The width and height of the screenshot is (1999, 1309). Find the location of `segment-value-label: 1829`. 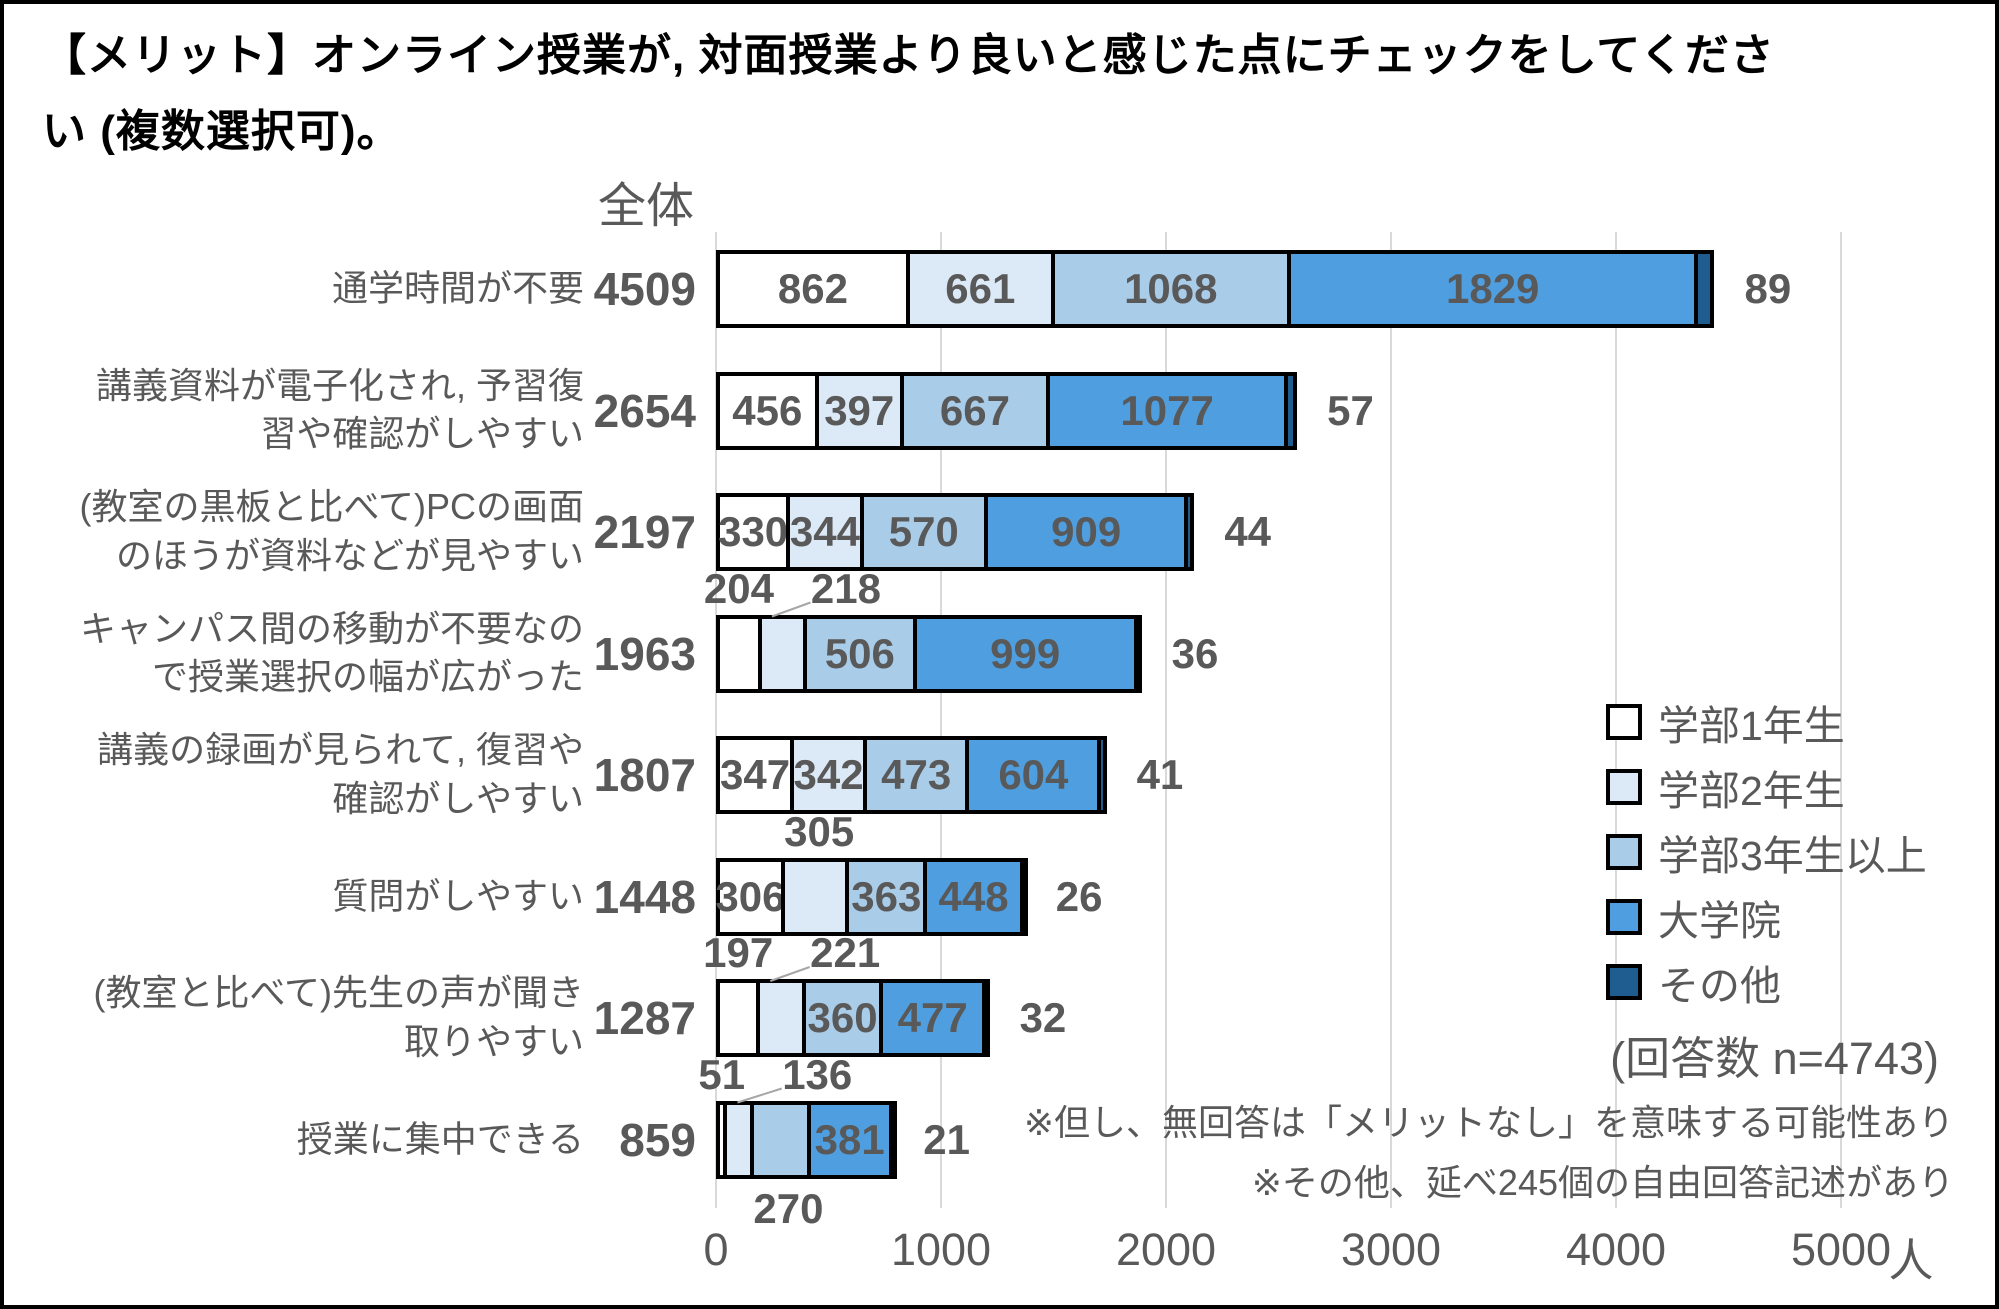

segment-value-label: 1829 is located at coordinates (1492, 288).